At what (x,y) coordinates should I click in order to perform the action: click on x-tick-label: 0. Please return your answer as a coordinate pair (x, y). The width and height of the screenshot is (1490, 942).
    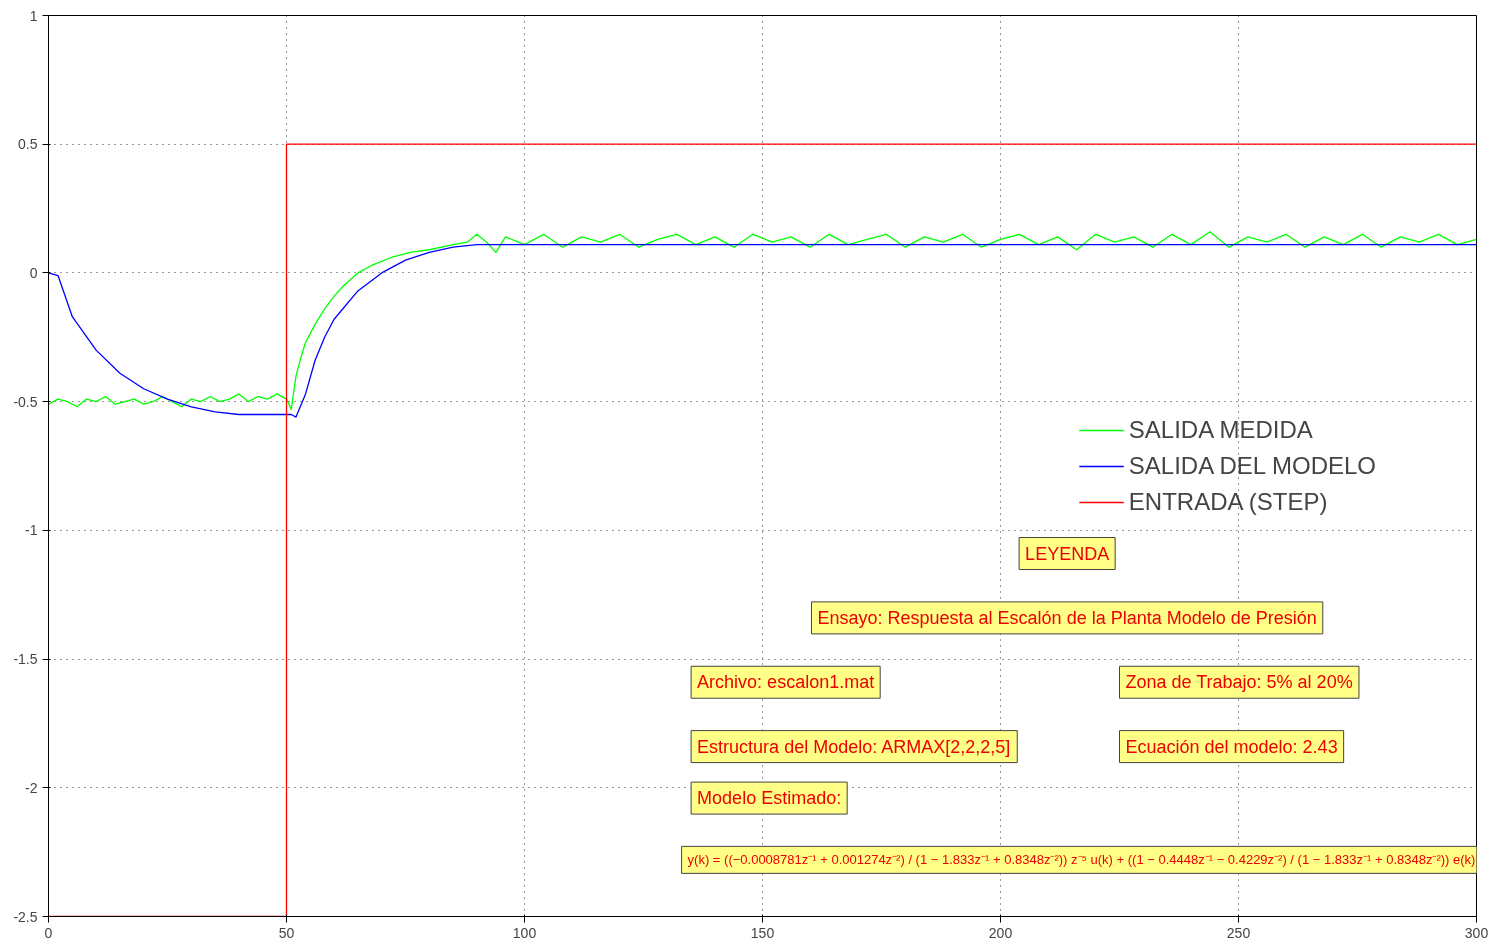
    Looking at the image, I should click on (48, 932).